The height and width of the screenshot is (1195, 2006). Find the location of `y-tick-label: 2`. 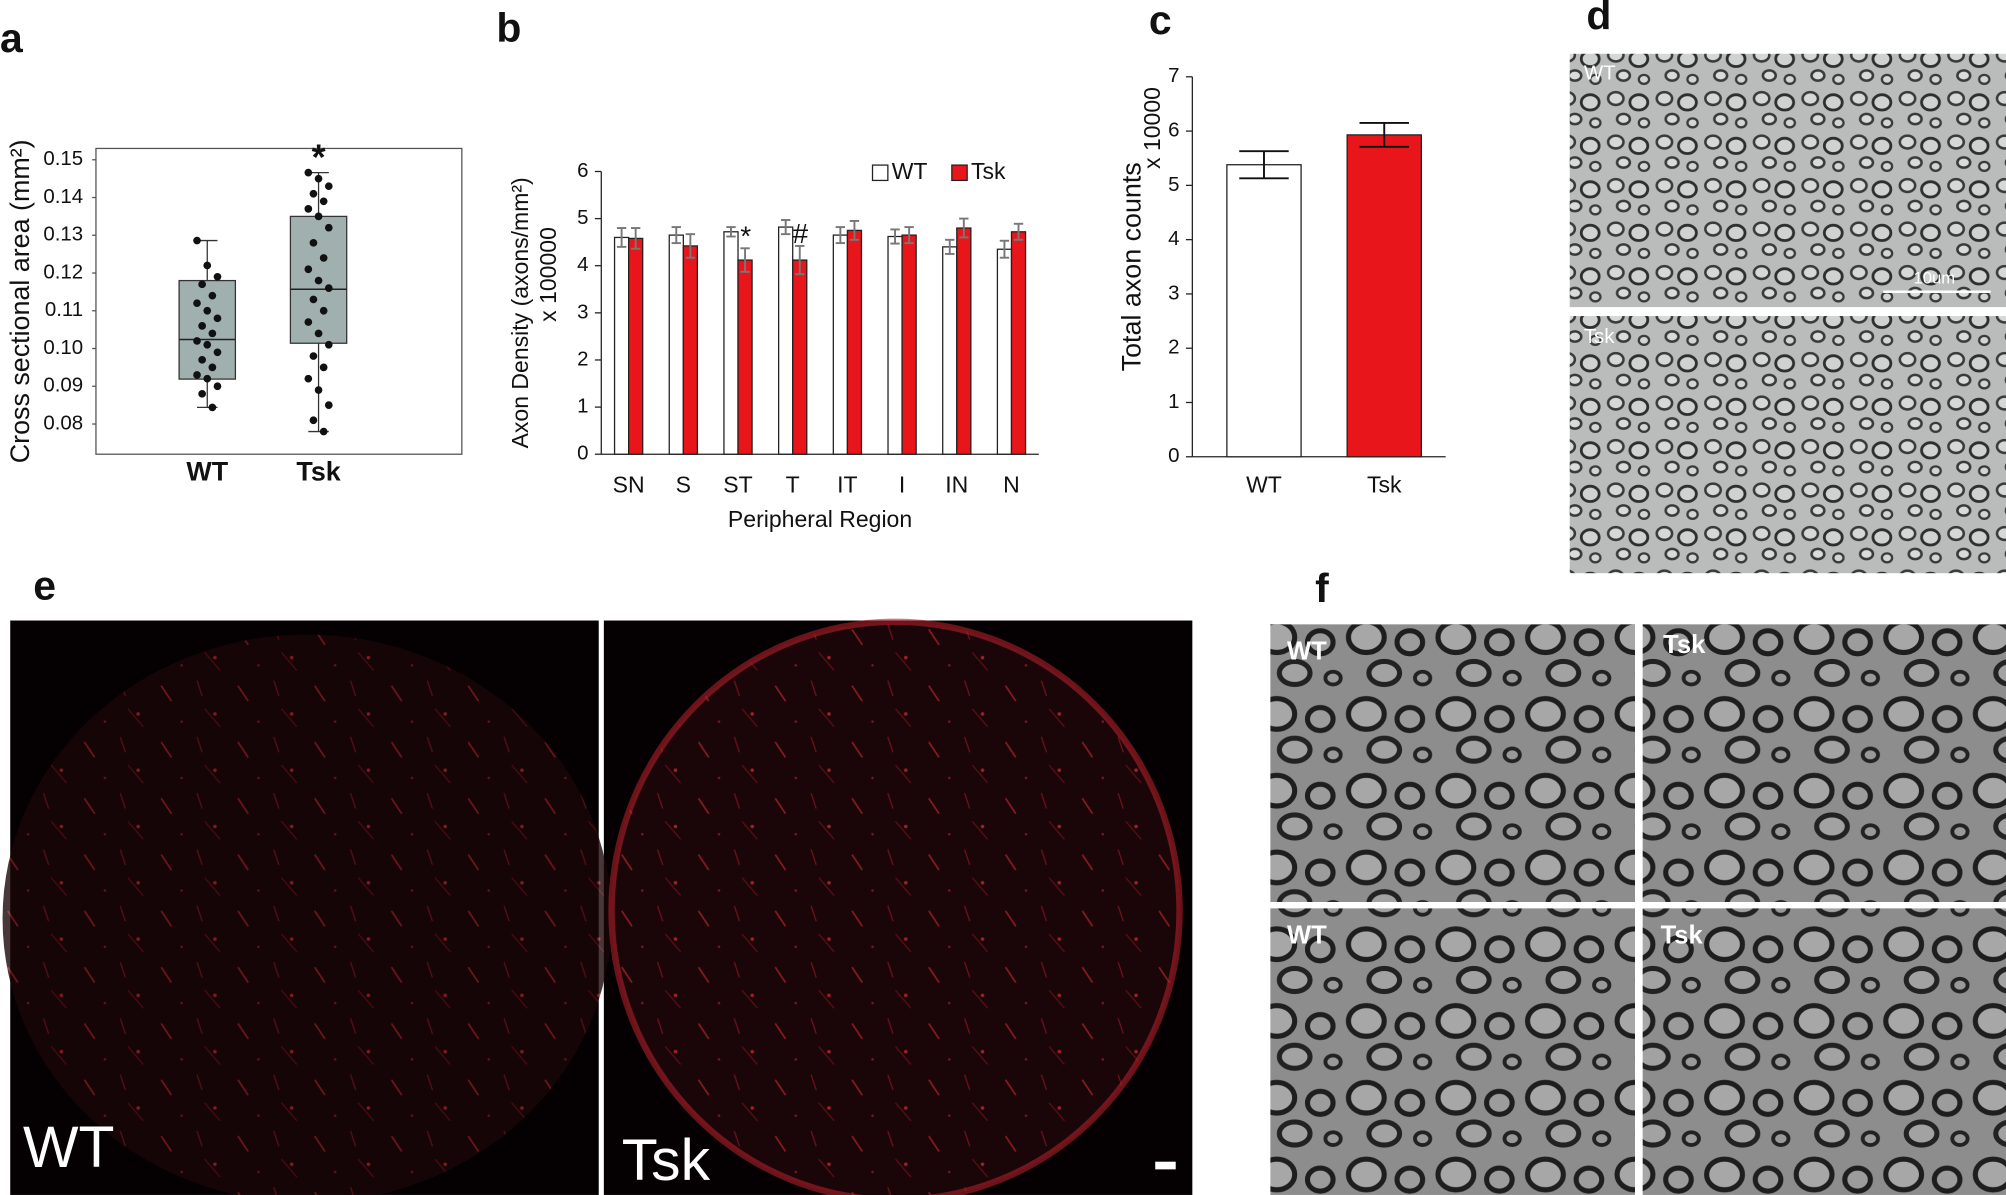

y-tick-label: 2 is located at coordinates (1173, 347).